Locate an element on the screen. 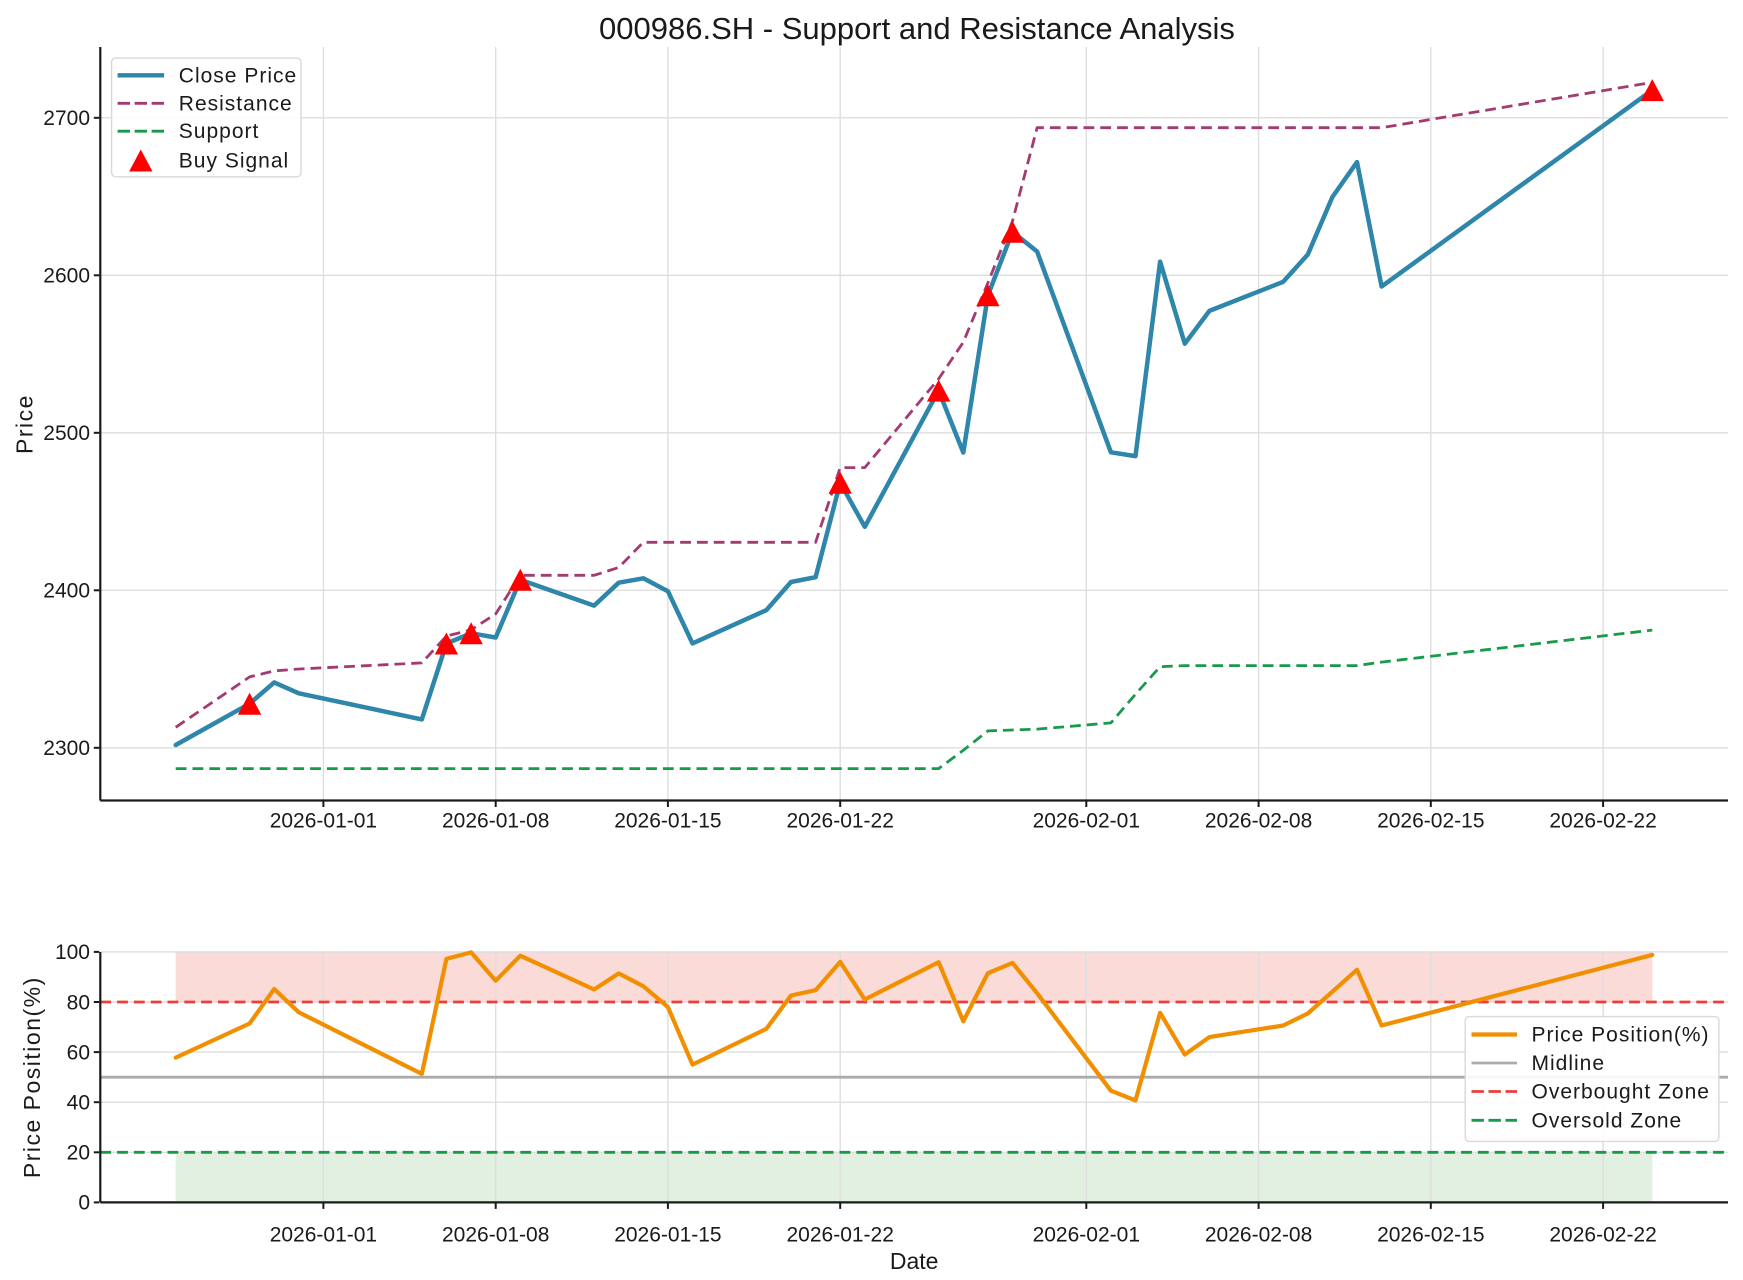 The width and height of the screenshot is (1743, 1280). svg-text: 100 is located at coordinates (72, 952).